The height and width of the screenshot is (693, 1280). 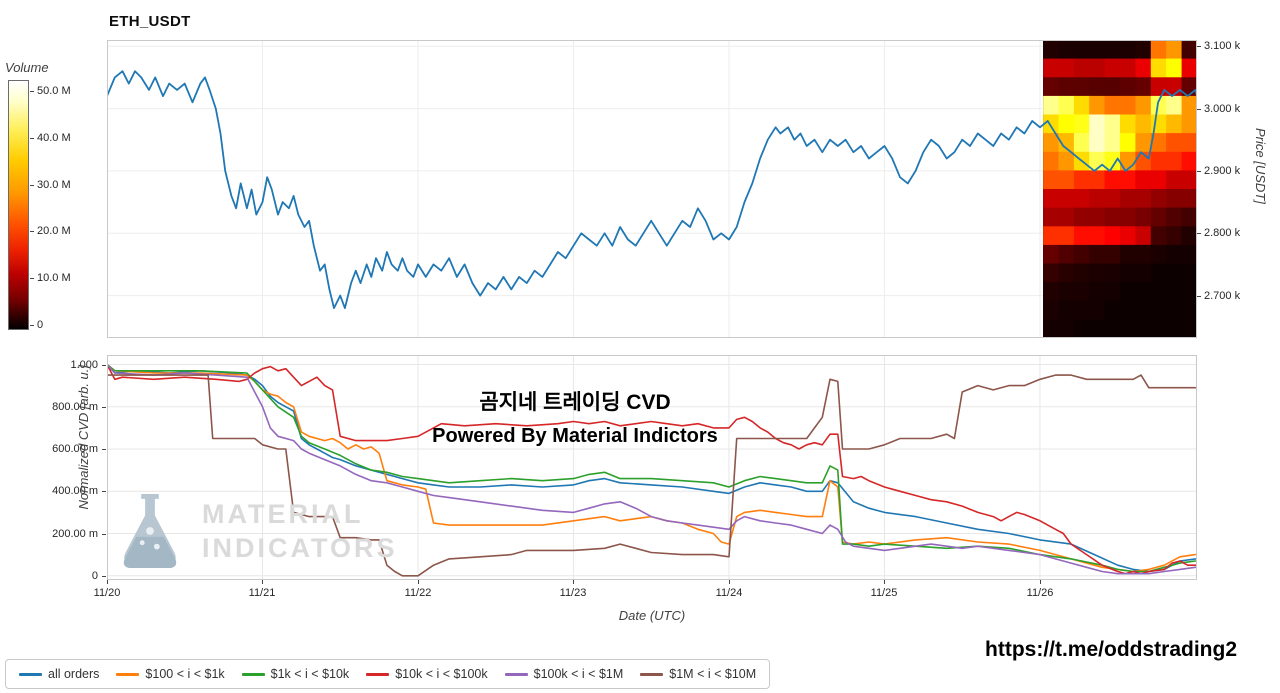 What do you see at coordinates (54, 278) in the screenshot?
I see `colorbar-tick-label: 10.0 M` at bounding box center [54, 278].